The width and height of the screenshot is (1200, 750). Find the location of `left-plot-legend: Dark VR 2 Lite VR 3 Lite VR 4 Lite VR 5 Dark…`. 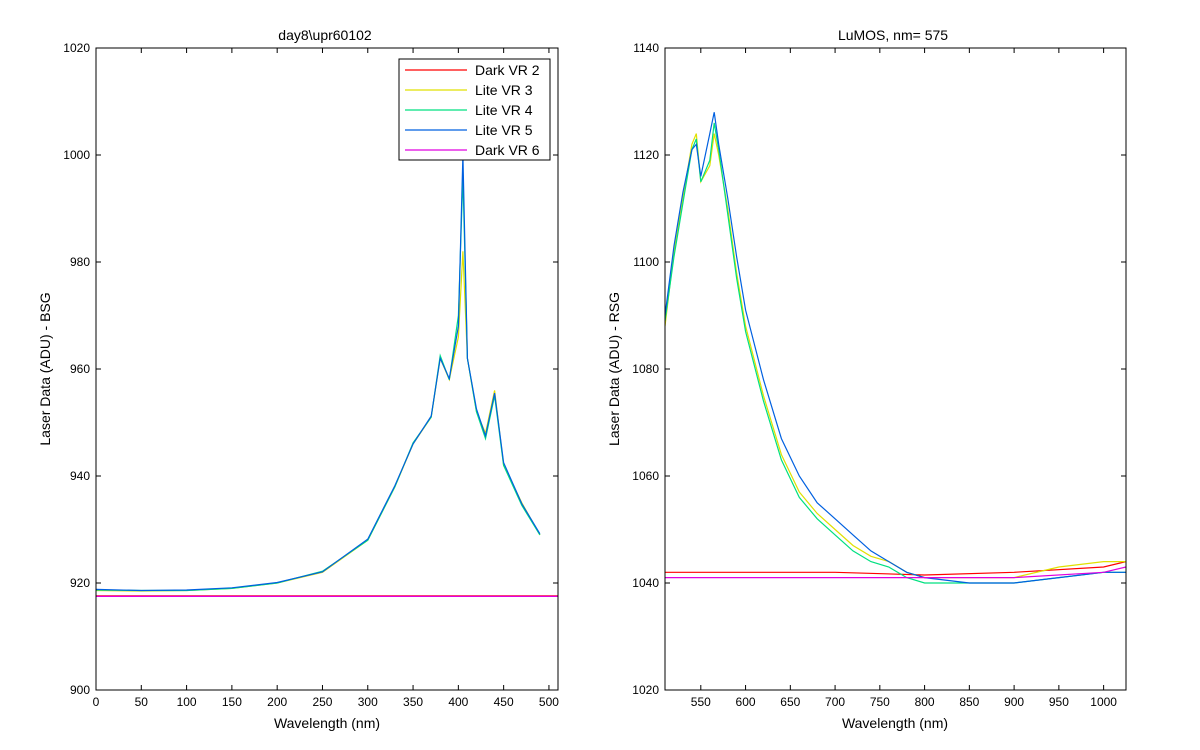

left-plot-legend: Dark VR 2 Lite VR 3 Lite VR 4 Lite VR 5 Dark… is located at coordinates (474, 109).